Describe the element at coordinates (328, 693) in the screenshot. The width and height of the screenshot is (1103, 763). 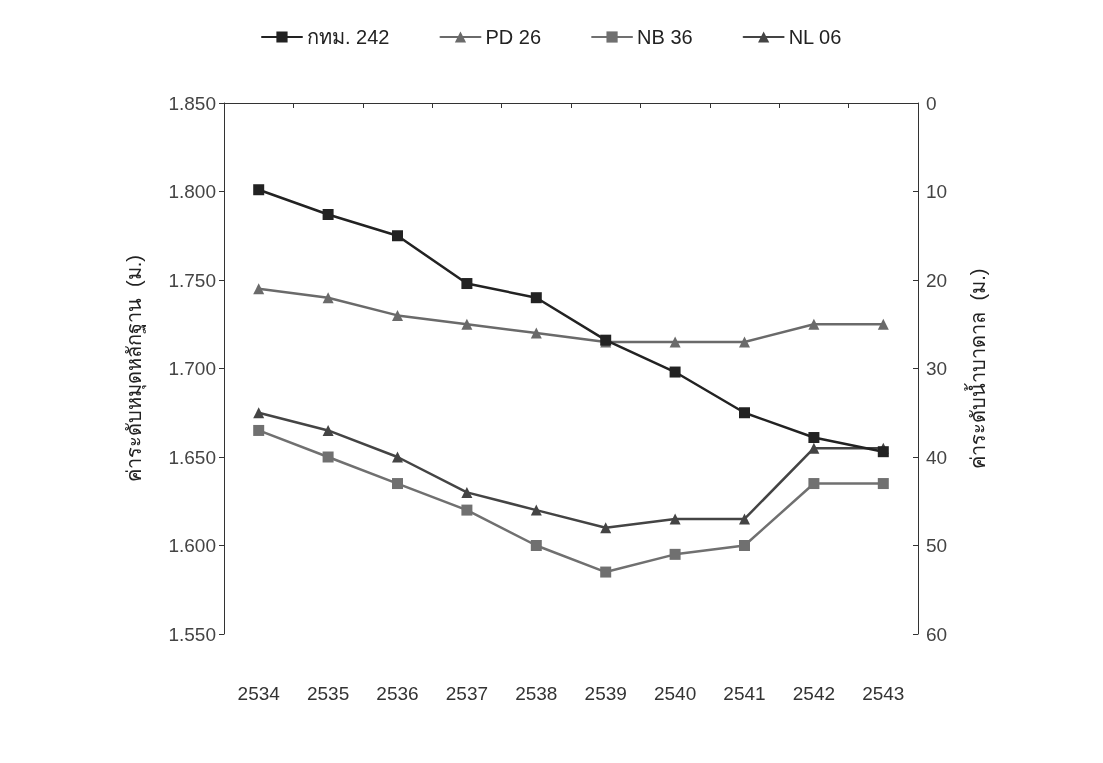
I see `x-tick-label: 2535` at that location.